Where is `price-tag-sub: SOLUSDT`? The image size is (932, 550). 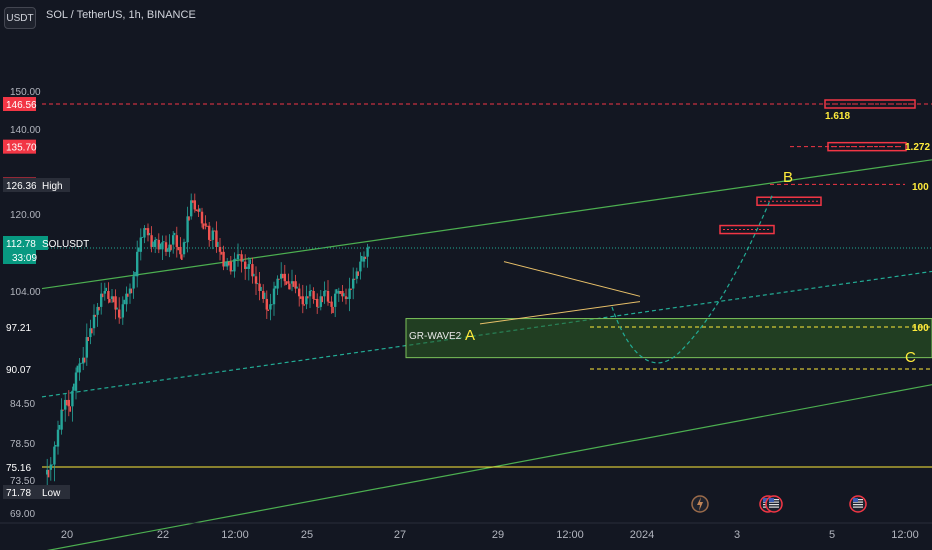
price-tag-sub: SOLUSDT is located at coordinates (65, 244).